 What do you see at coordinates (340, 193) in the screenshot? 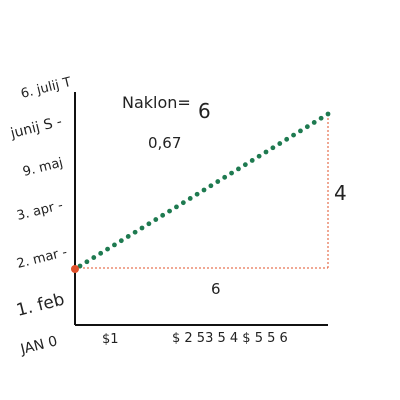
I see `rise-label: 4` at bounding box center [340, 193].